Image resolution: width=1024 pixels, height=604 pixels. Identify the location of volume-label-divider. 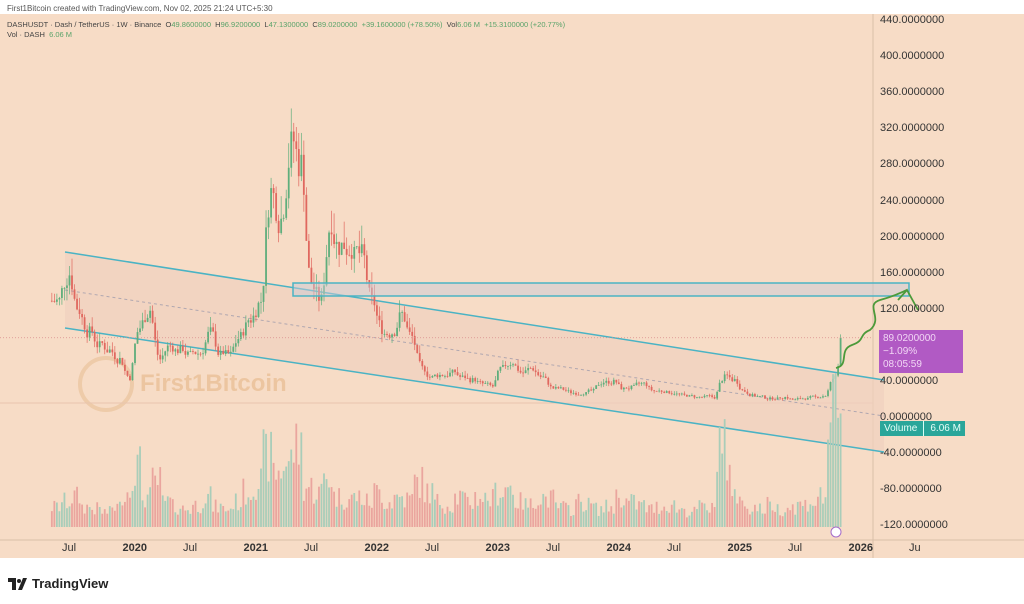
(924, 428).